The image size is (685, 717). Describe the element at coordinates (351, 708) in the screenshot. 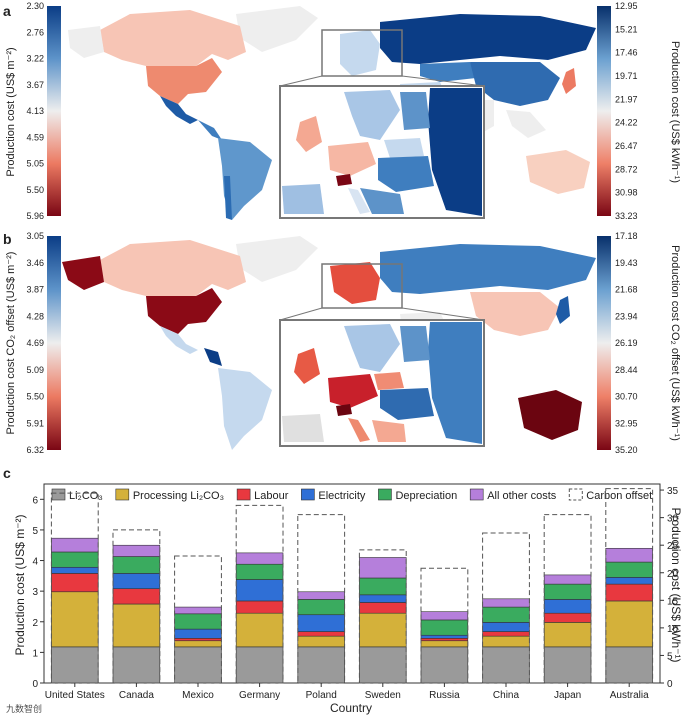

I see `x-axis-label: Country` at that location.